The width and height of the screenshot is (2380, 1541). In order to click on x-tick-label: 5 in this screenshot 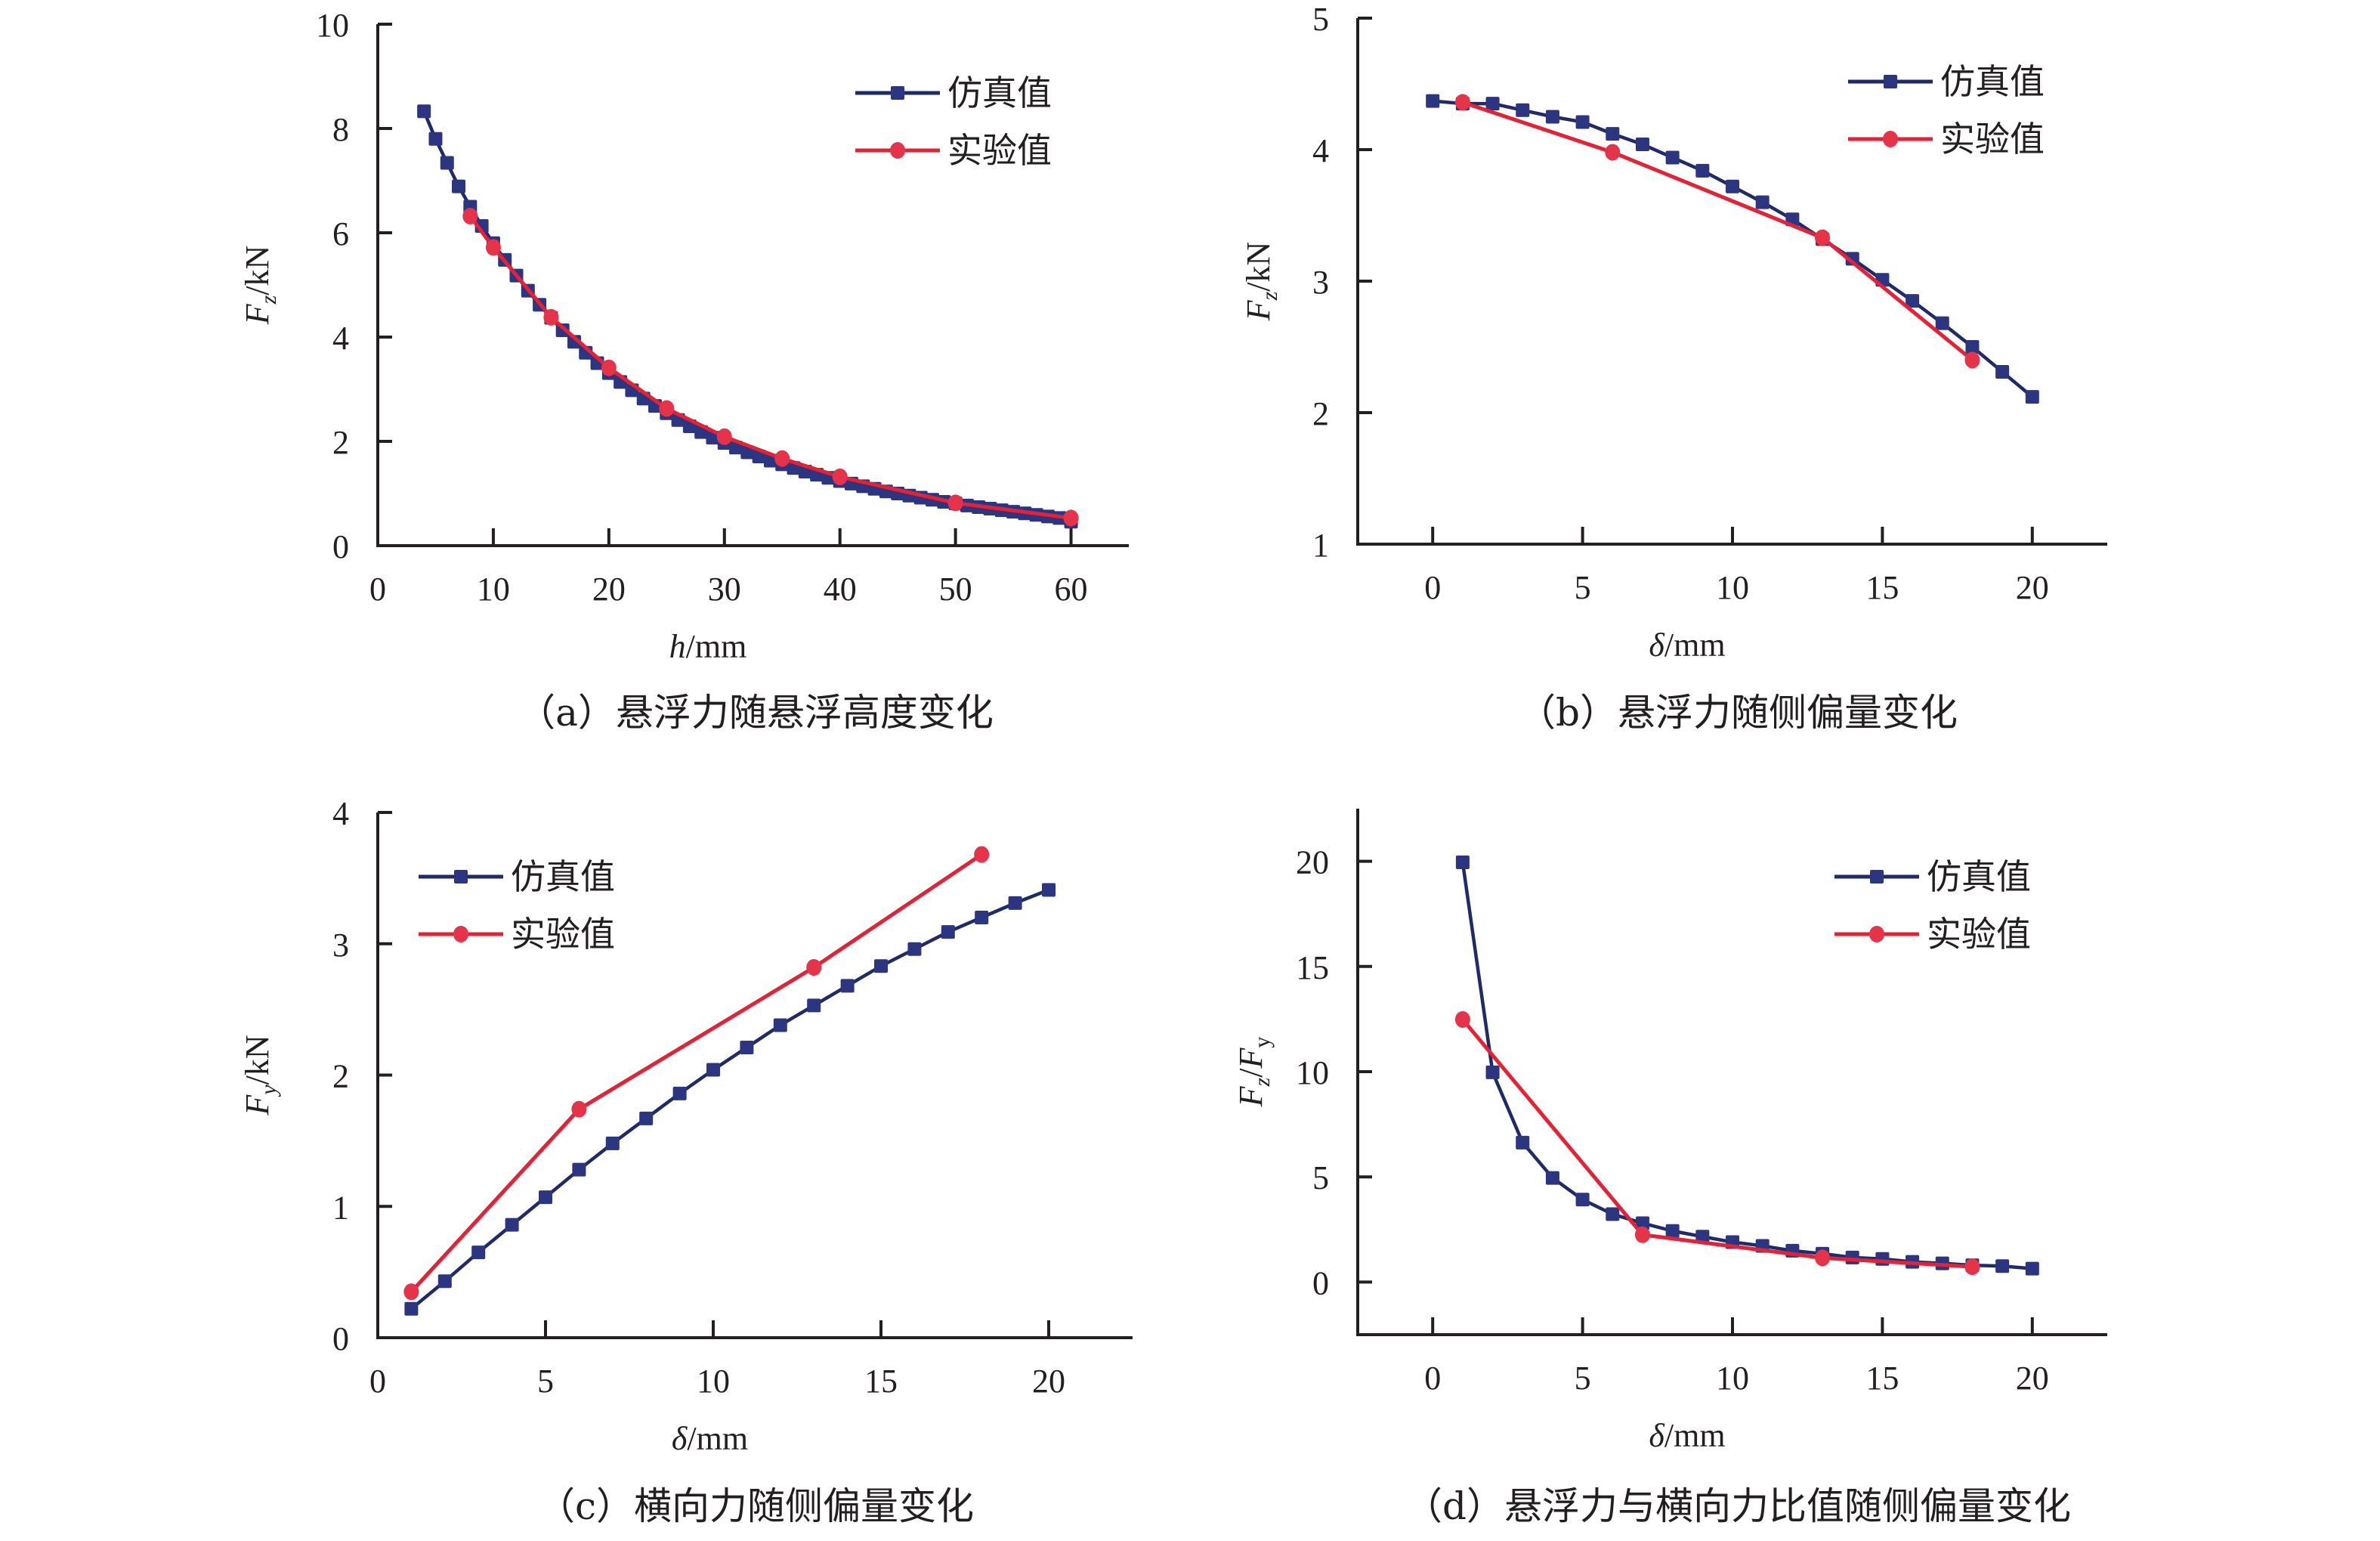, I will do `click(545, 1382)`.